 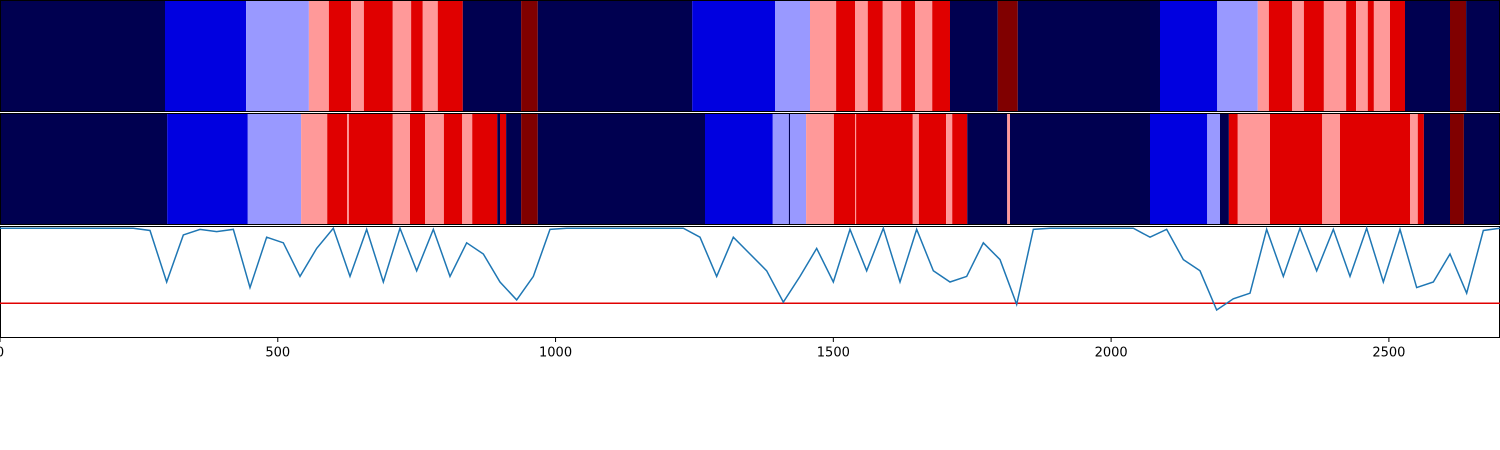 What do you see at coordinates (277, 353) in the screenshot?
I see `x-tick-label: 500` at bounding box center [277, 353].